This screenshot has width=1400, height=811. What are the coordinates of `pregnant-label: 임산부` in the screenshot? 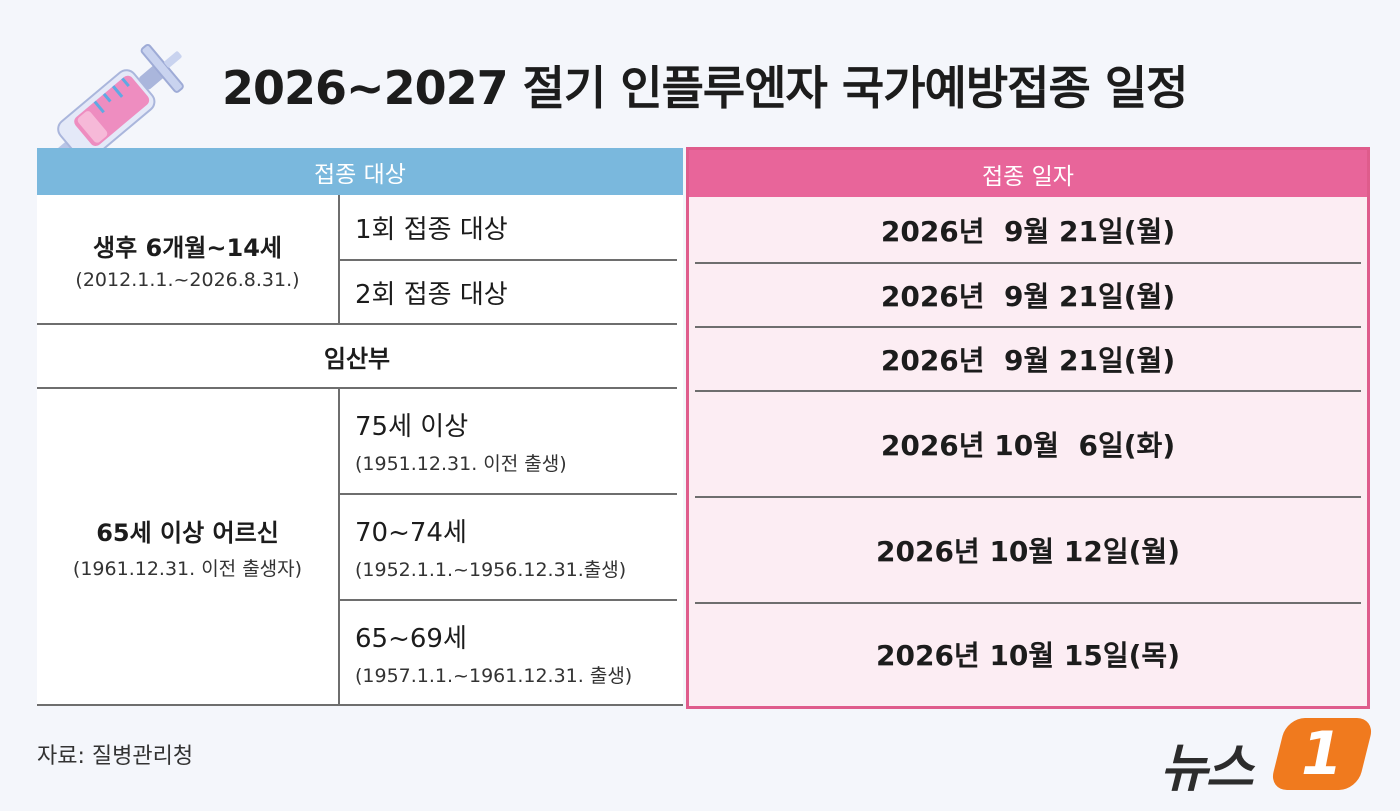 It's located at (357, 358).